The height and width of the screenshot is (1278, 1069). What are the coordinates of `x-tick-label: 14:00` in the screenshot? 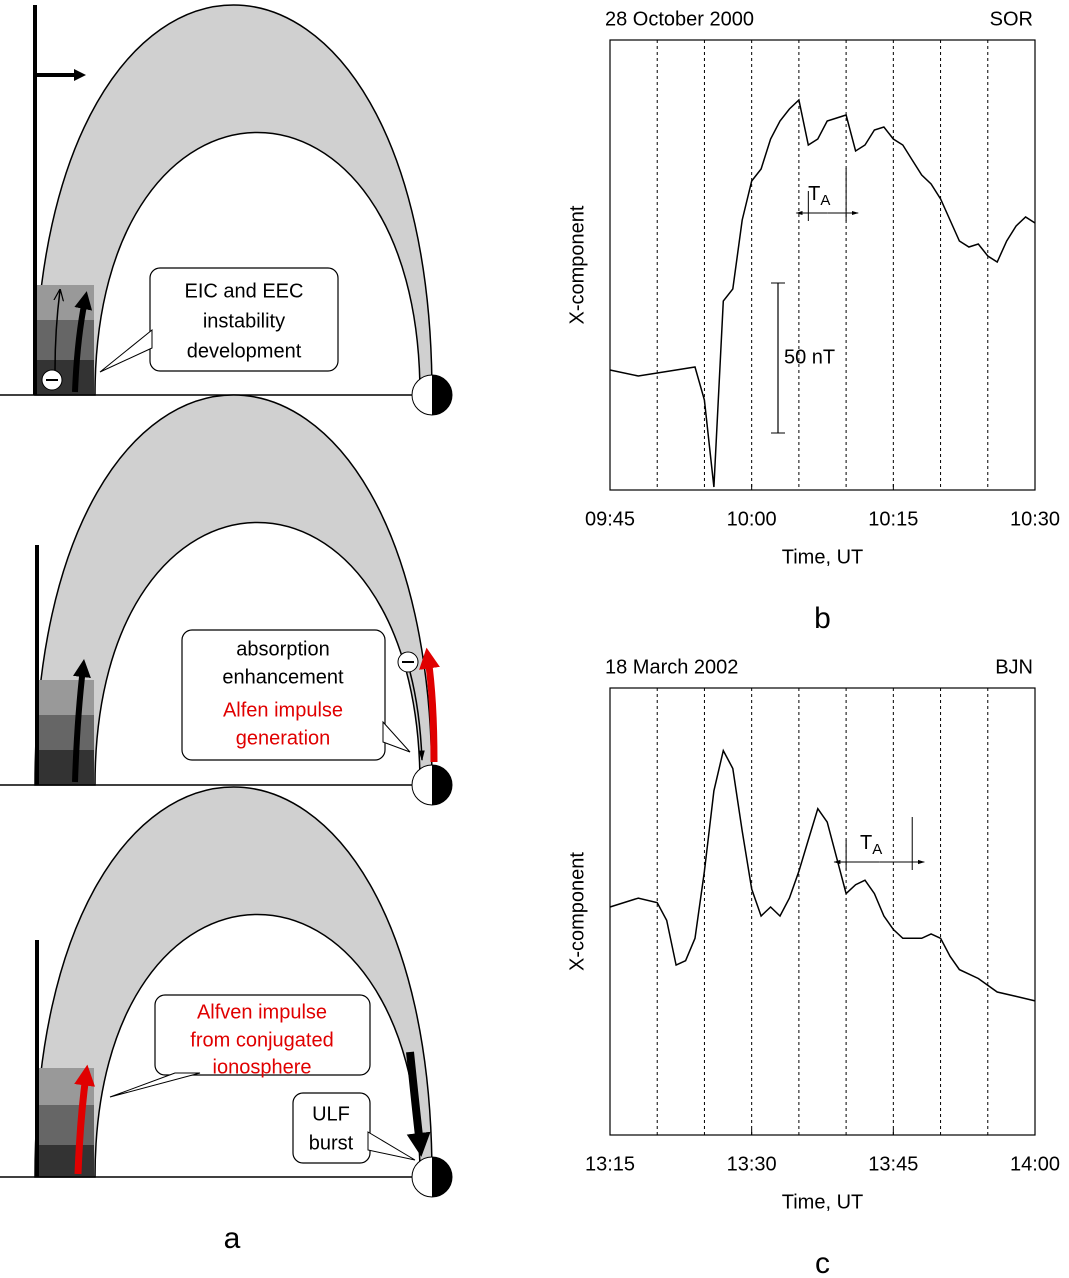 It's located at (1035, 1164).